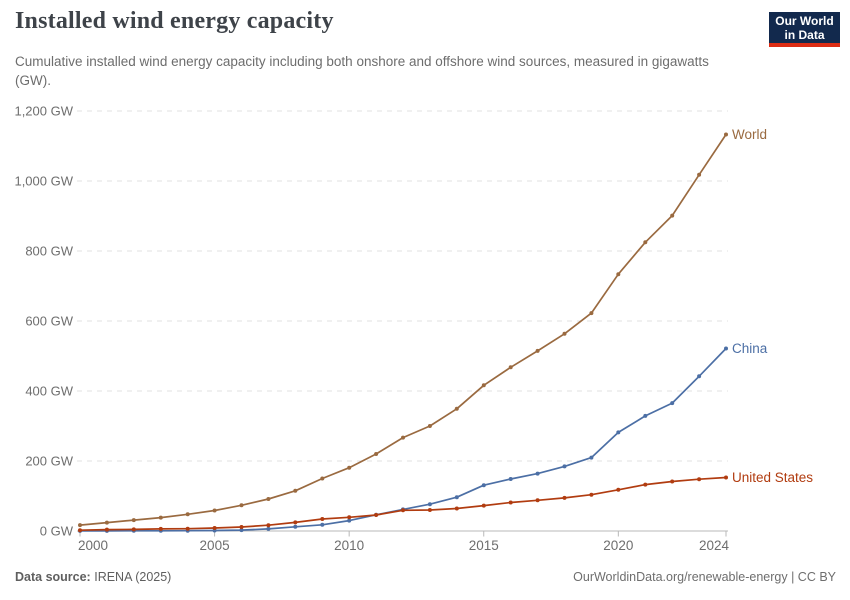 The image size is (850, 600). What do you see at coordinates (804, 34) in the screenshot?
I see `owid-logo-line2: in Data` at bounding box center [804, 34].